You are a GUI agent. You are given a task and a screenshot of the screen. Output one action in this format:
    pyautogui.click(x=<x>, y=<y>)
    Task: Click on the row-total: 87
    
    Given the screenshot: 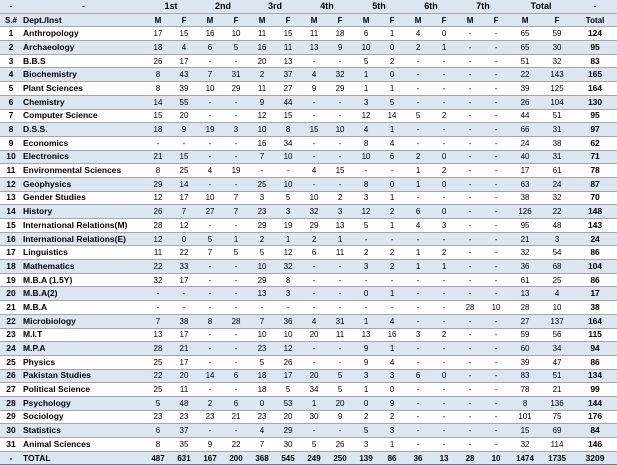 What is the action you would take?
    pyautogui.click(x=595, y=184)
    